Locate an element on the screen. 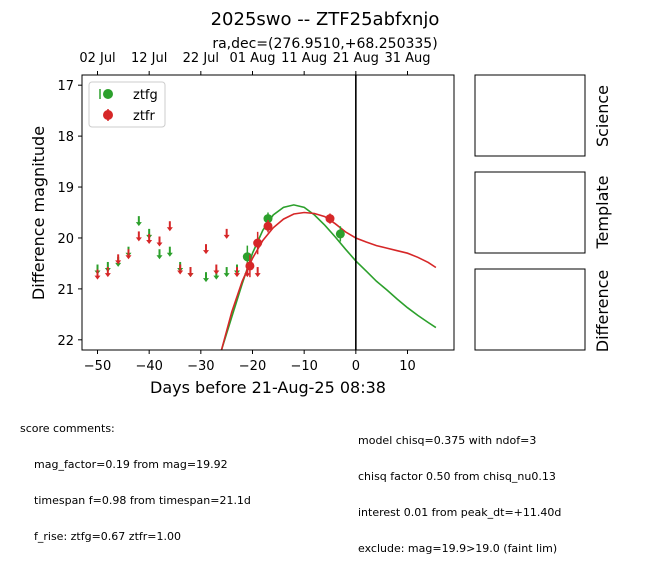 This screenshot has width=650, height=567. y-tick-label: 22 is located at coordinates (65, 341).